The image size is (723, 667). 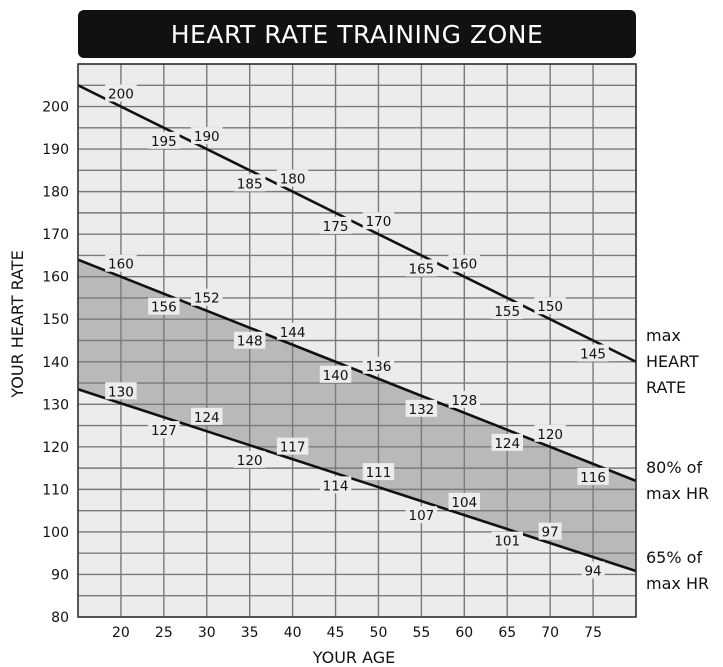 What do you see at coordinates (421, 633) in the screenshot?
I see `x-tick-label: 55` at bounding box center [421, 633].